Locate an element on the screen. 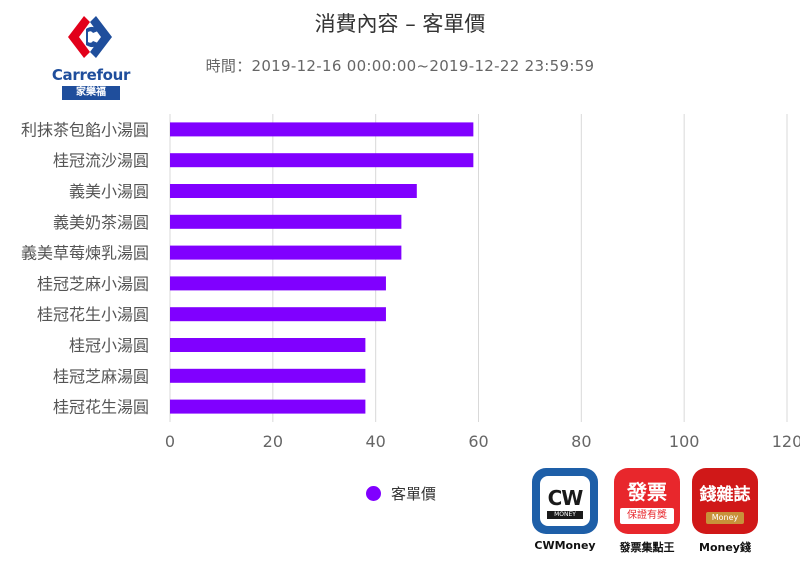 The image size is (800, 567). category-label: 桂冠花生小湯圓 is located at coordinates (93, 314).